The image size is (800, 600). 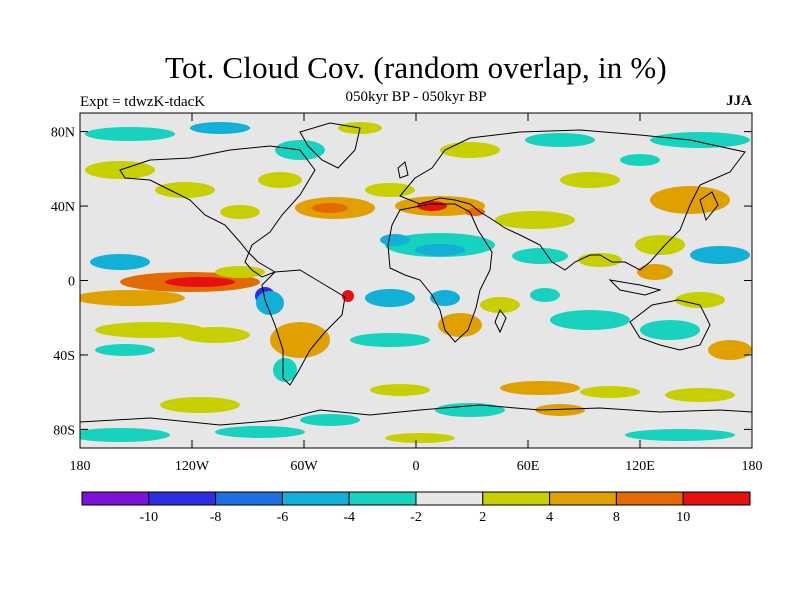 What do you see at coordinates (148, 517) in the screenshot?
I see `colorbar-label: -10` at bounding box center [148, 517].